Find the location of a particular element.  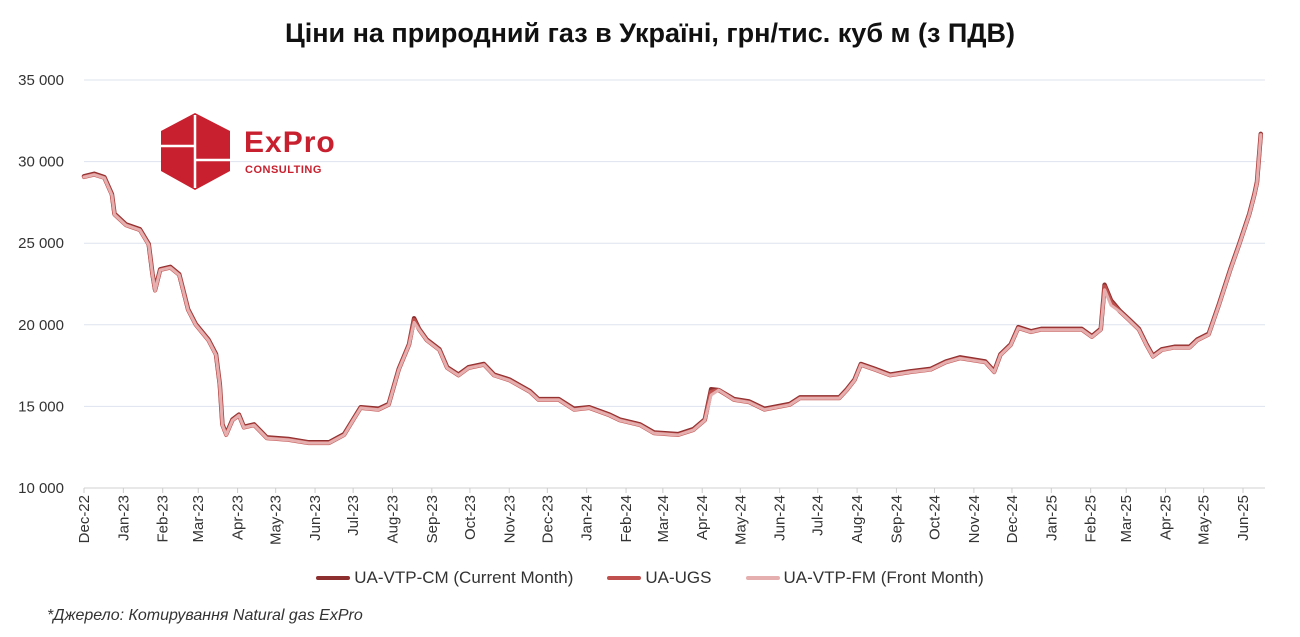

x-tick-label: Nov-23 is located at coordinates (509, 519).